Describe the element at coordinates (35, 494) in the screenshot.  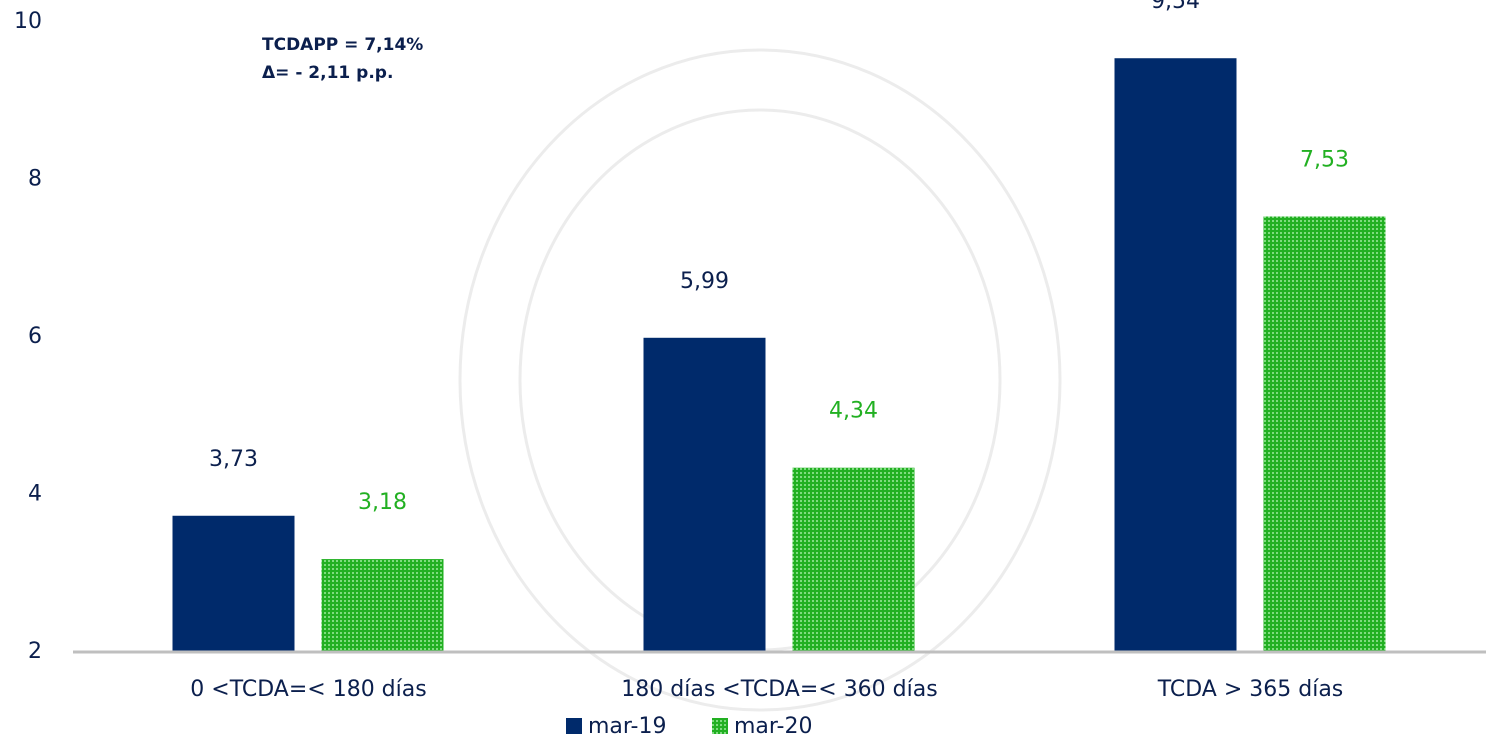
I see `y-tick-label: 4` at that location.